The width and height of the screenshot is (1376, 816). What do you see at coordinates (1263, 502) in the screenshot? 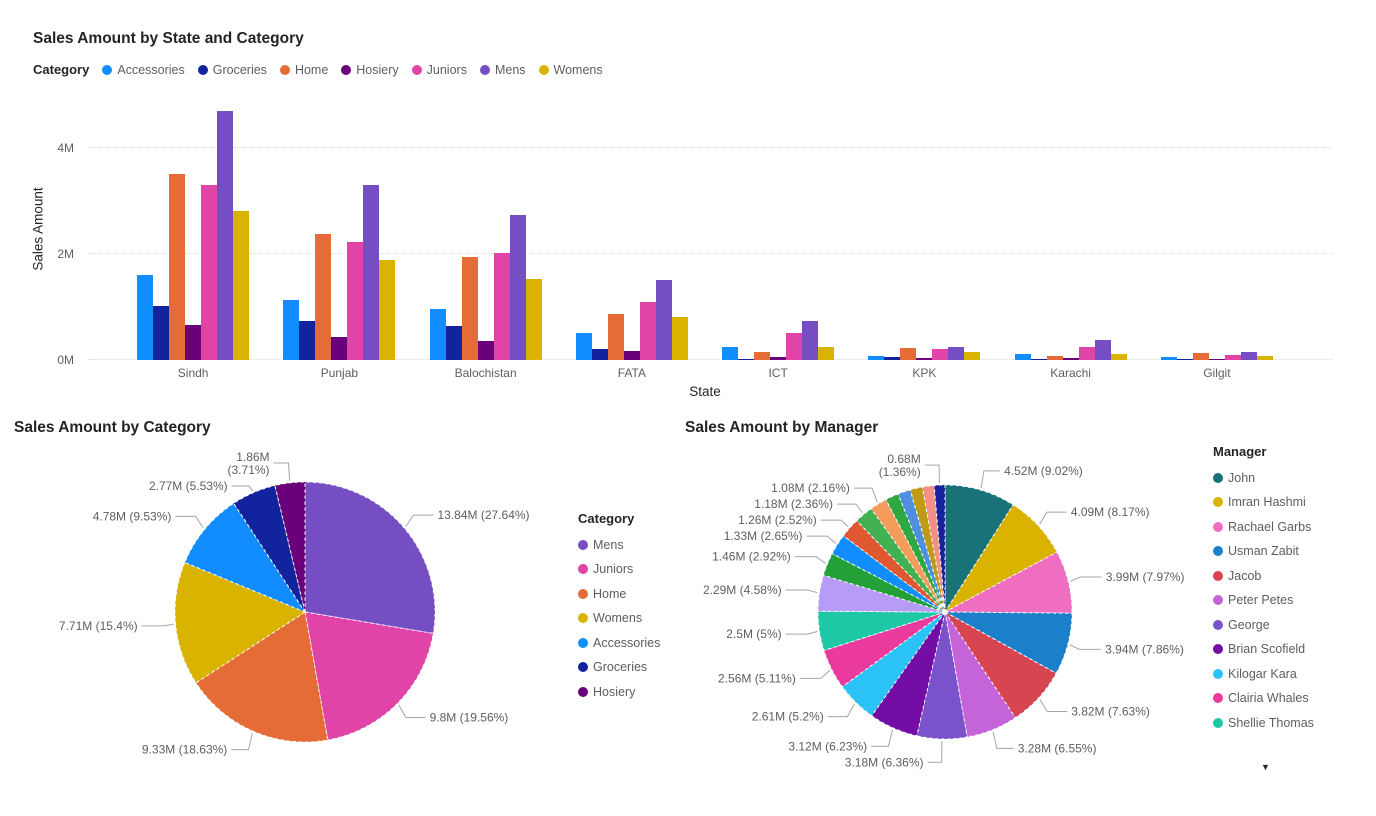
I see `legend-item-imran-hashmi: Imran Hashmi` at bounding box center [1263, 502].